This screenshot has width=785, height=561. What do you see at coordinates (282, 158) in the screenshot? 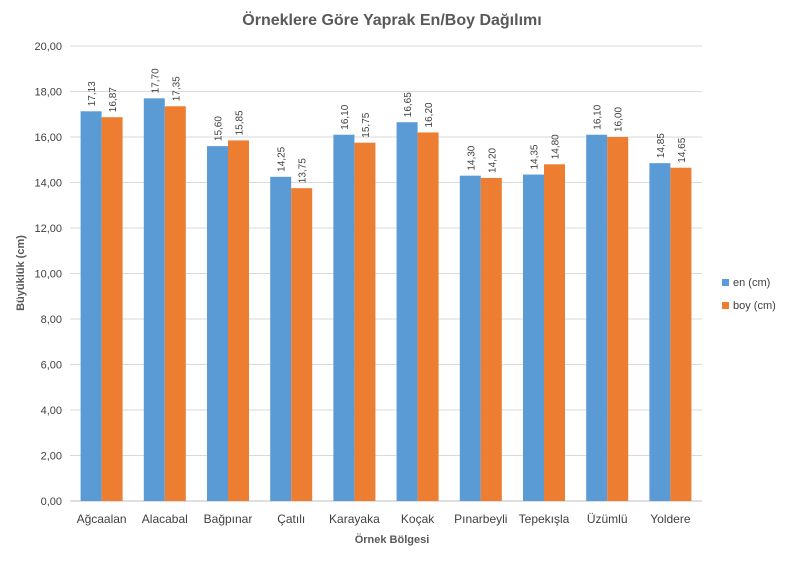
I see `data-label: 14,25` at bounding box center [282, 158].